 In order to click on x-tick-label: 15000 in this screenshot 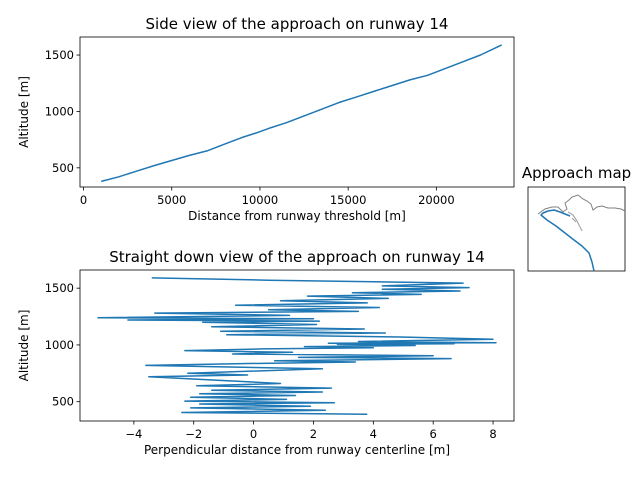, I will do `click(348, 200)`.